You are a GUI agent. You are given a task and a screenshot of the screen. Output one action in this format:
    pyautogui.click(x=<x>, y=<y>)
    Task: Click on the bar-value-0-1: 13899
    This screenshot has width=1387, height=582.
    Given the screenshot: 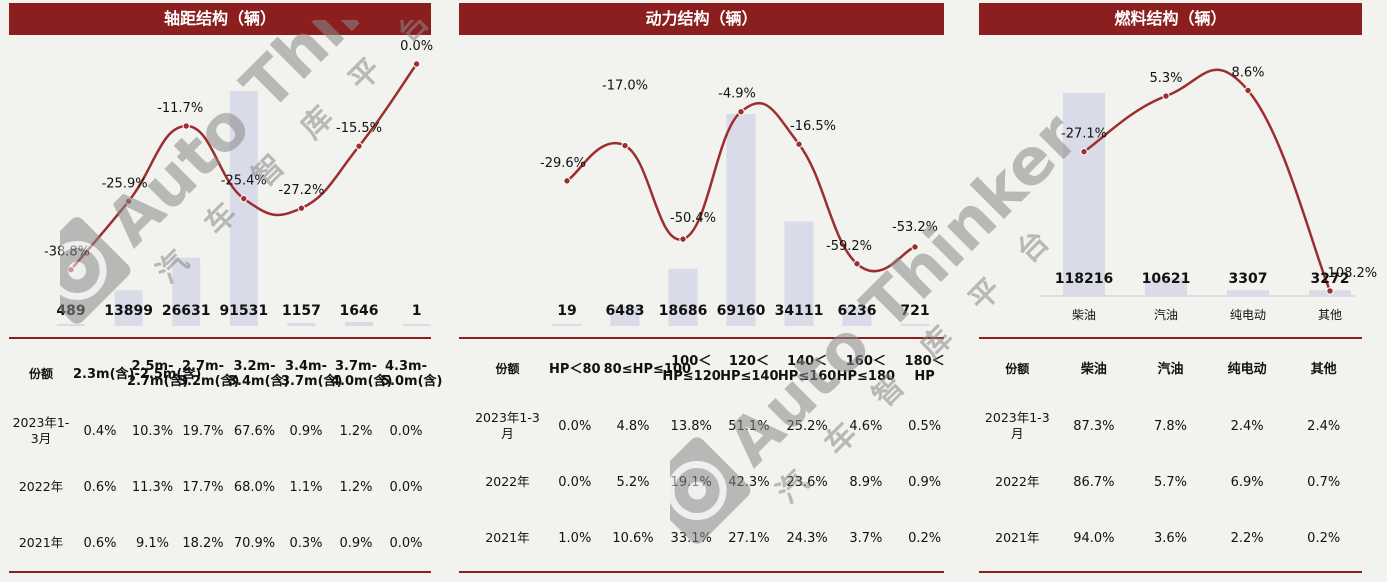 What is the action you would take?
    pyautogui.click(x=128, y=311)
    